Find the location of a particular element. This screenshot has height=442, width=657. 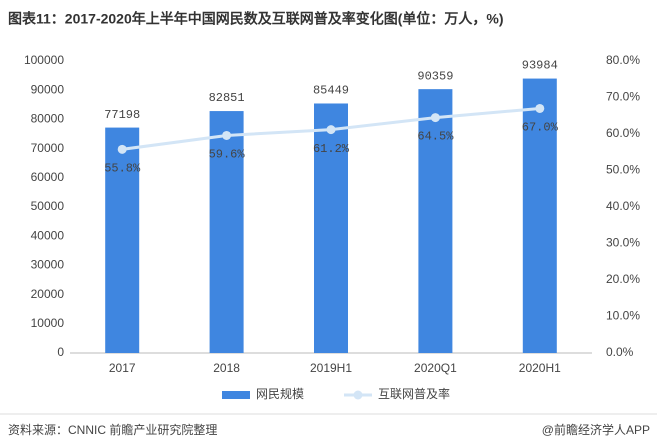

y-tick-label: 20000 is located at coordinates (48, 294).